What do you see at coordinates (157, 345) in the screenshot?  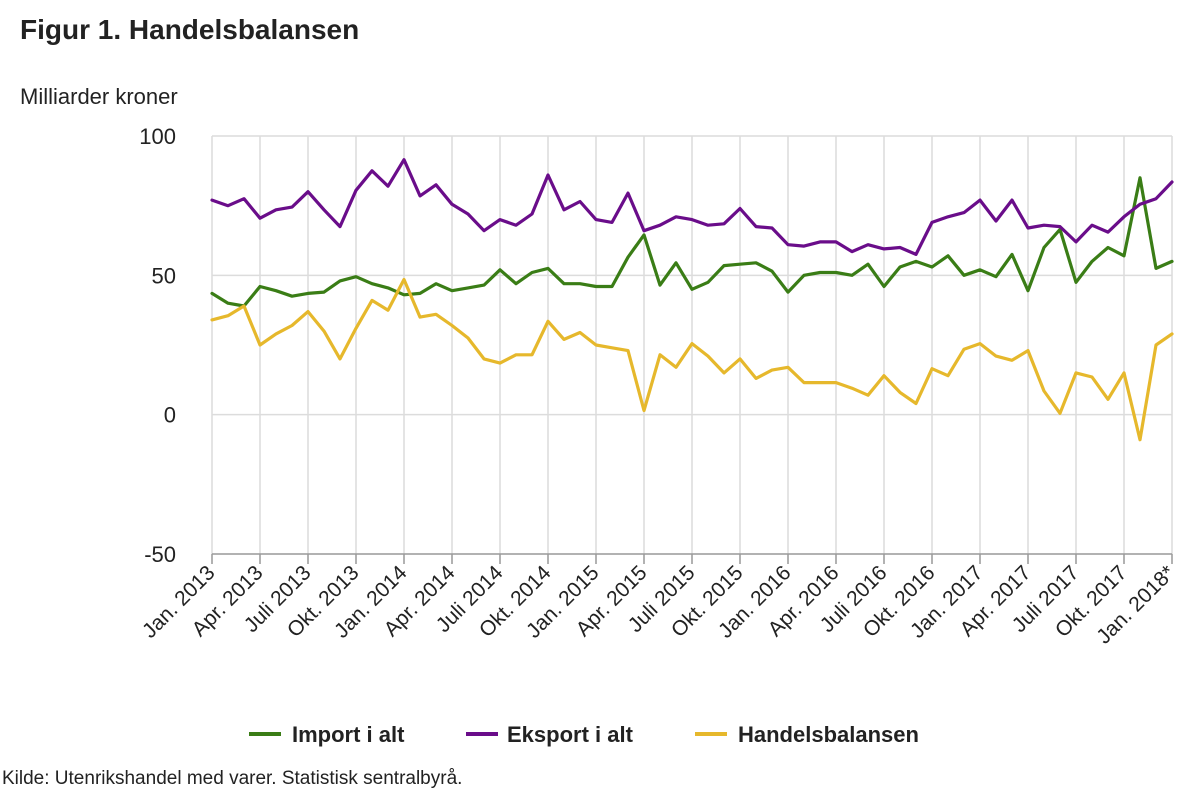 I see `y-tick-labels: -50 0 50 100` at bounding box center [157, 345].